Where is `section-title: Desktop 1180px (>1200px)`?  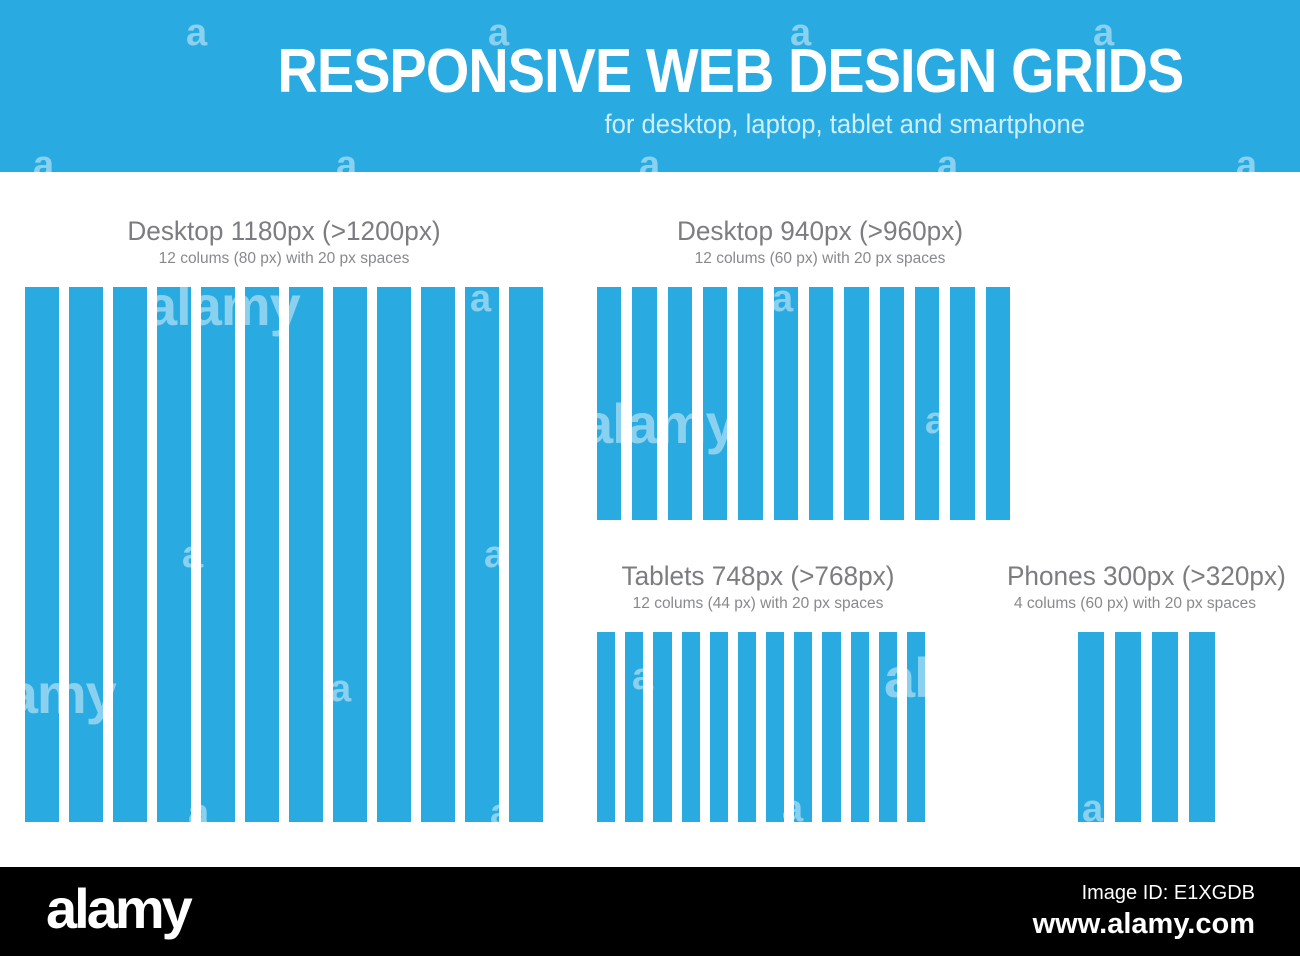 section-title: Desktop 1180px (>1200px) is located at coordinates (284, 231).